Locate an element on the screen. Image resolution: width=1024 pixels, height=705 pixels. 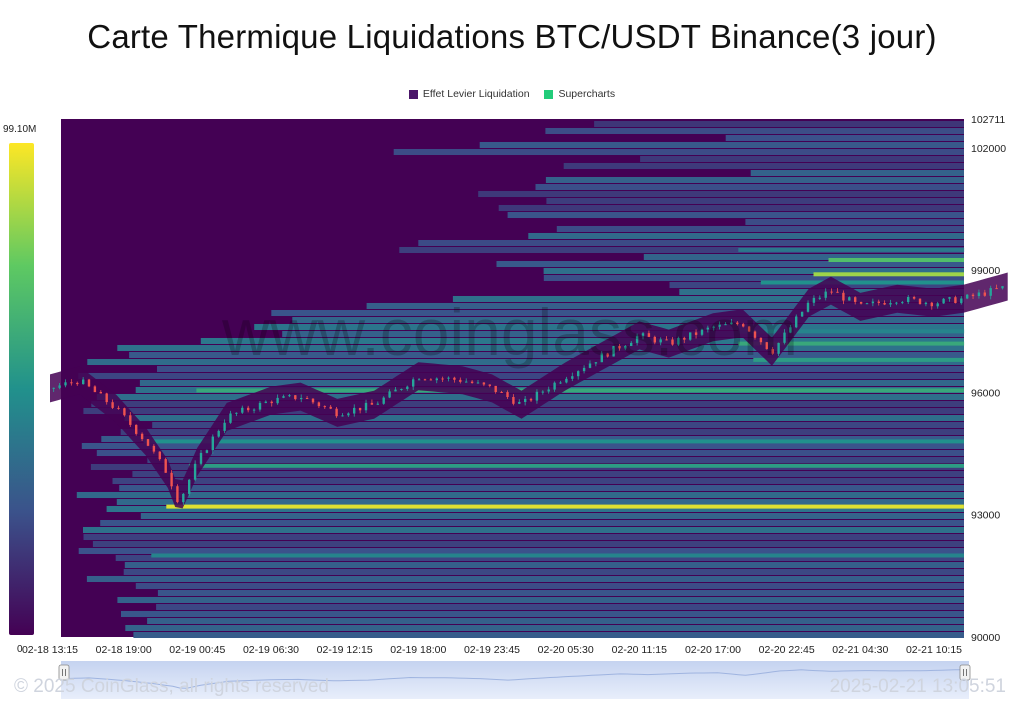
navigator-handle-right is located at coordinates (965, 672).